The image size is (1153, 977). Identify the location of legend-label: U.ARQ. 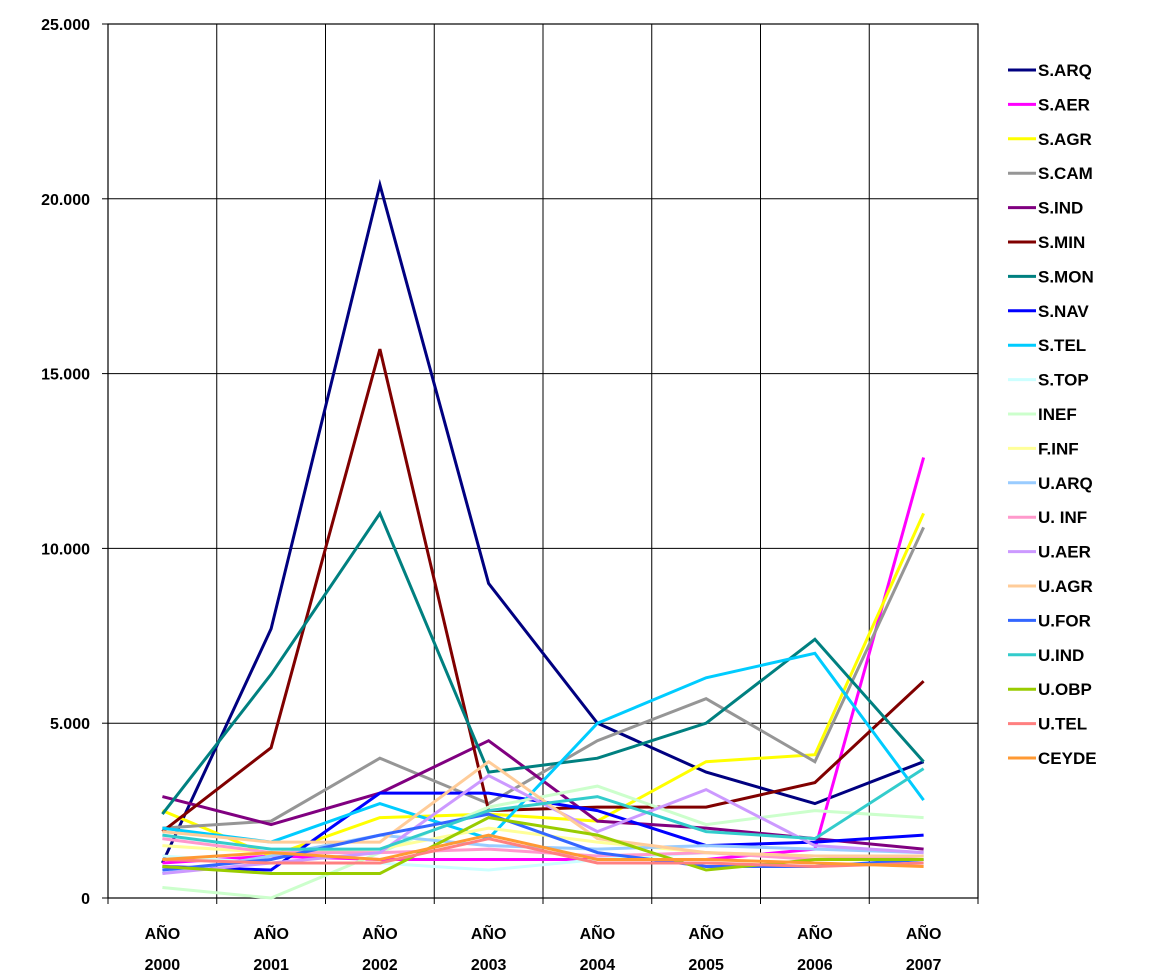
(1065, 483).